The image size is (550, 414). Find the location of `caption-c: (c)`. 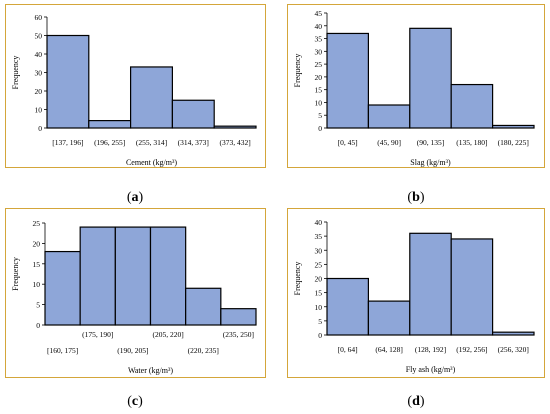

caption-c: (c) is located at coordinates (135, 401).